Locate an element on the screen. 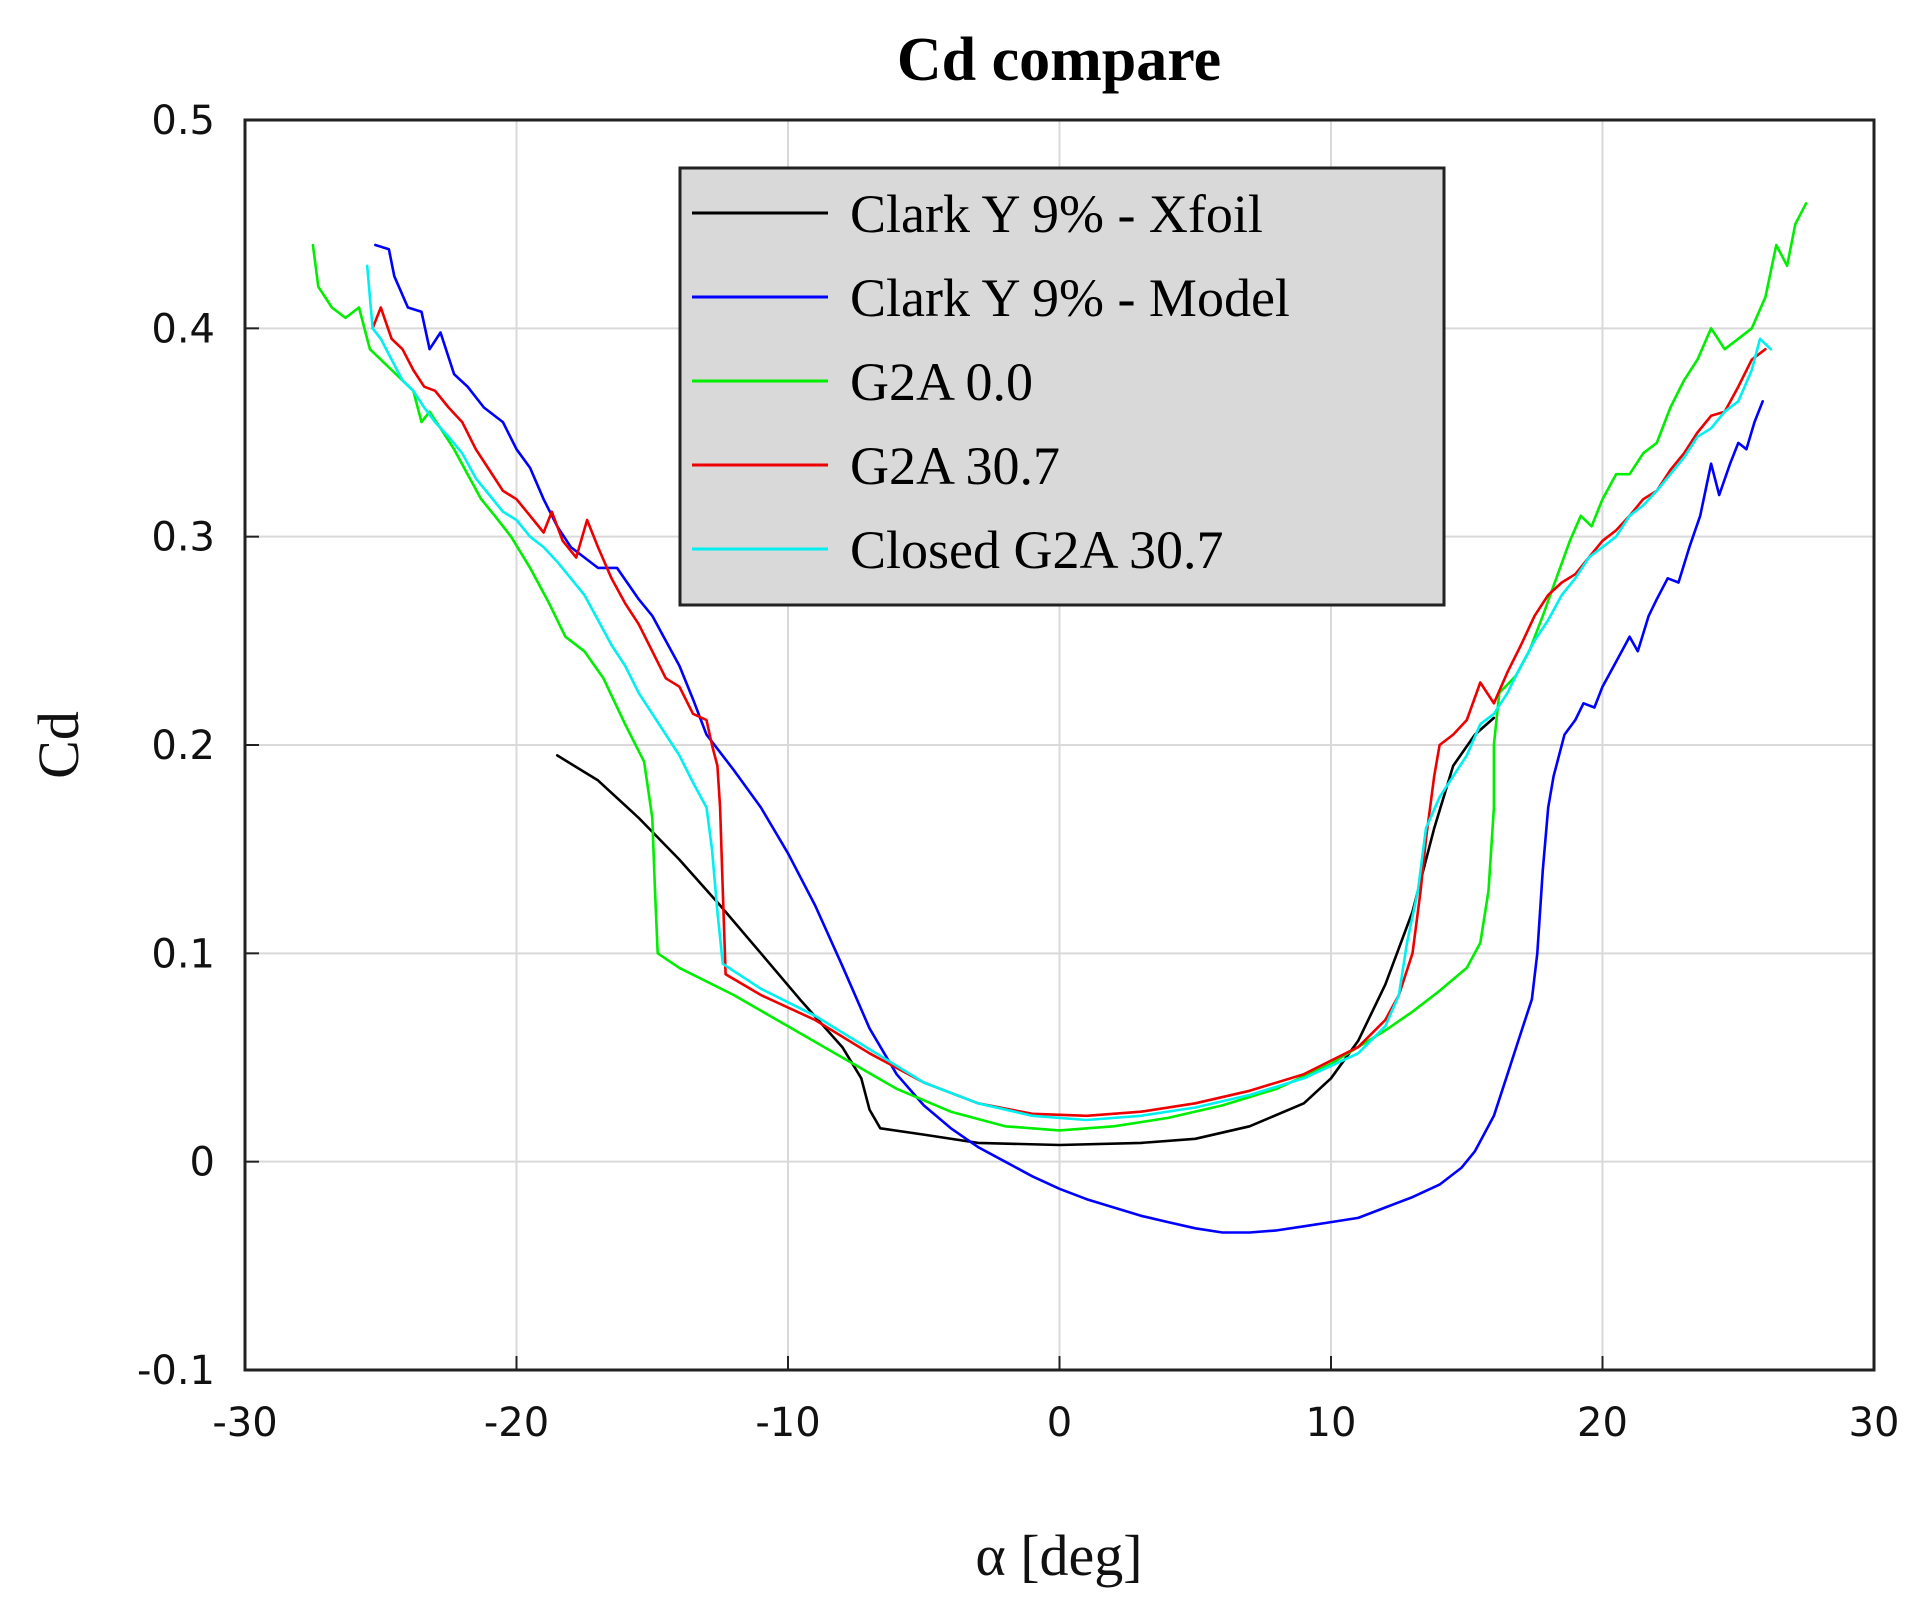 This screenshot has height=1601, width=1919. legend-entry-clark-y-9-model: Clark Y 9% - Model is located at coordinates (1070, 298).